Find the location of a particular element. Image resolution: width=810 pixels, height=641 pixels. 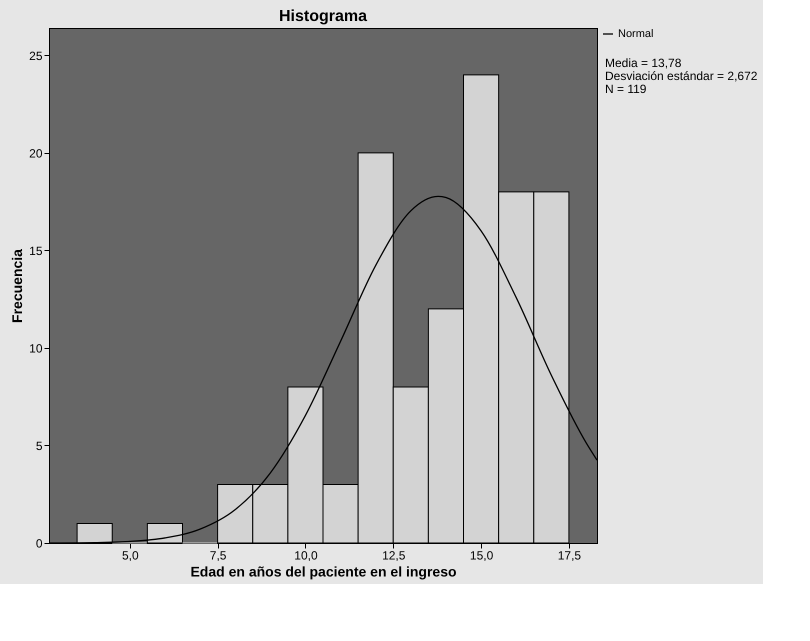

y-axis-title: Frecuencia is located at coordinates (17, 285).